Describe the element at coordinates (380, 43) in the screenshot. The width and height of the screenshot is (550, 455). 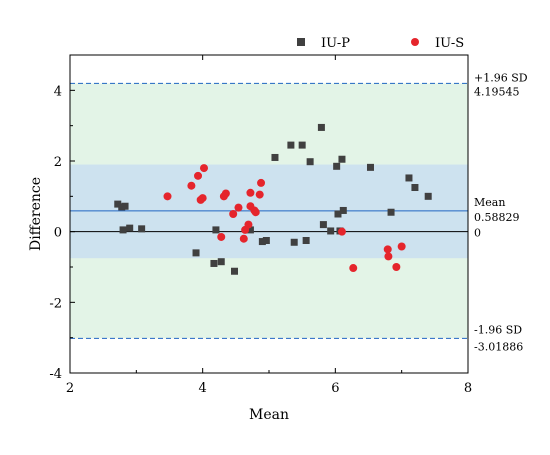
I see `legend: IU-P IU-S` at that location.